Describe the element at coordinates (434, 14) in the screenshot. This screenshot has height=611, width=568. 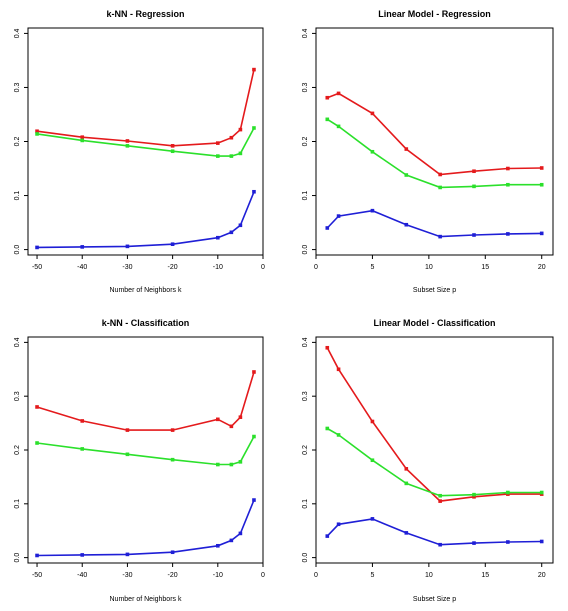
I see `chart-title: Linear Model - Regression` at that location.